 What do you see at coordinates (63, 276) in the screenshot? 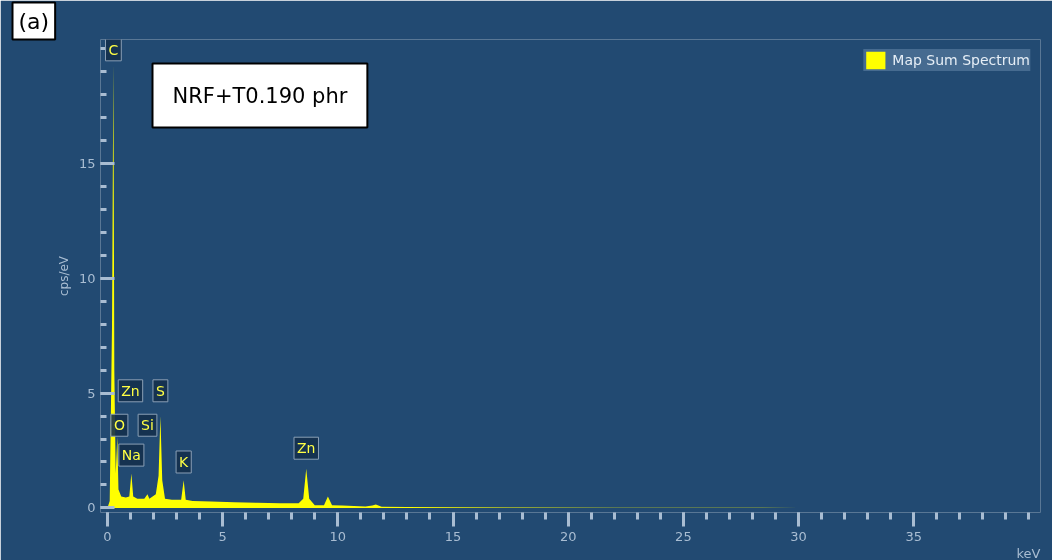
I see `y-axis-title: cps/eV` at bounding box center [63, 276].